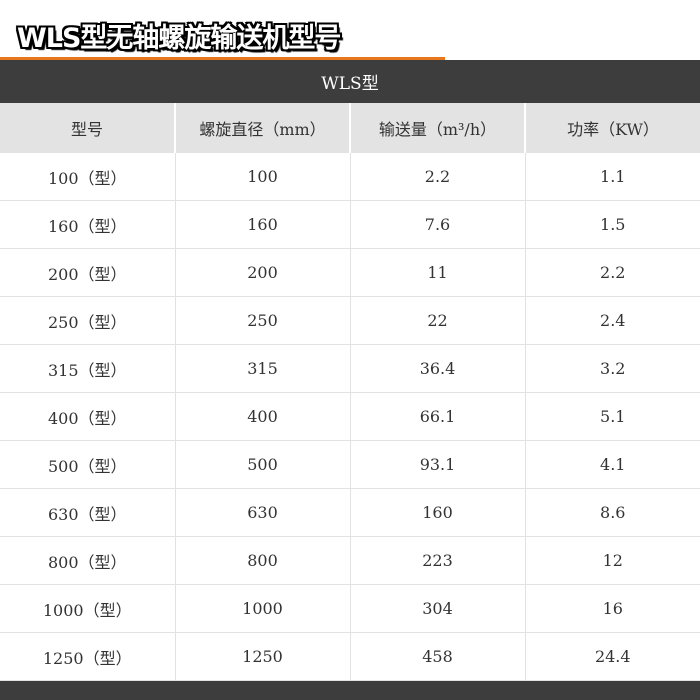 The image size is (700, 700). What do you see at coordinates (437, 608) in the screenshot?
I see `cell-capacity: 304` at bounding box center [437, 608].